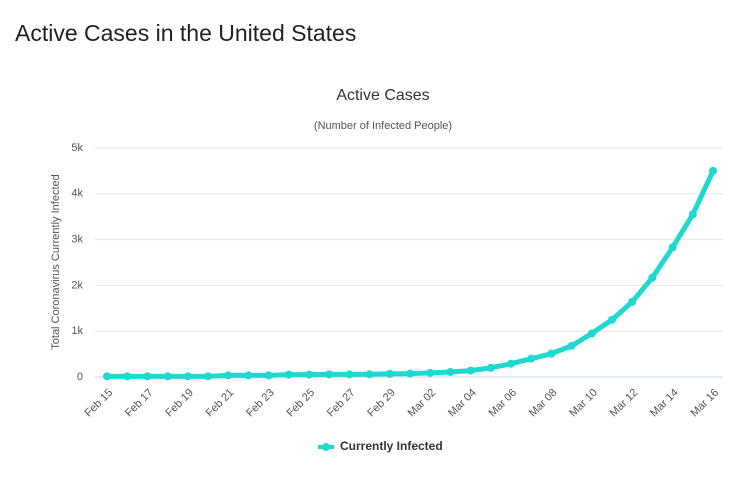  What do you see at coordinates (382, 95) in the screenshot?
I see `chart-title: Active Cases` at bounding box center [382, 95].